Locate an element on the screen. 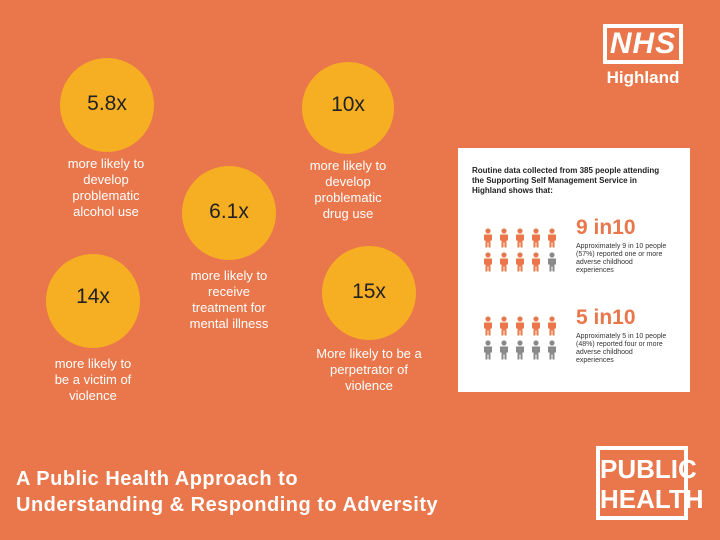 The image size is (720, 540). stat-circle-alcohol: 5.8x is located at coordinates (107, 105).